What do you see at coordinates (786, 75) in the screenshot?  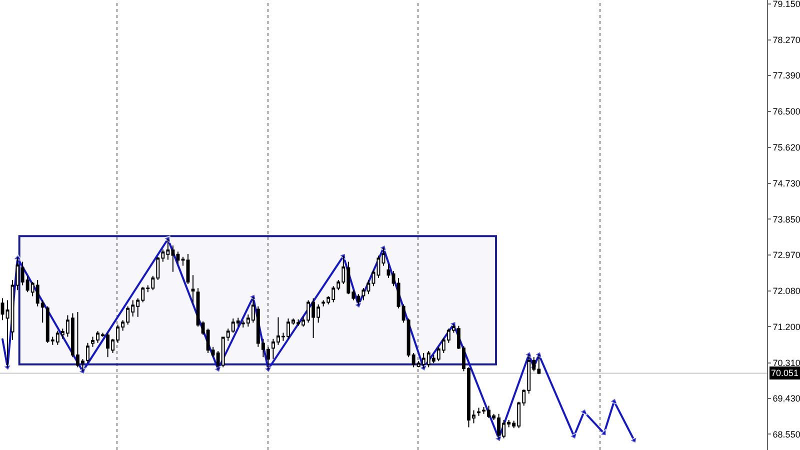 I see `y-tick-label: 77.390` at bounding box center [786, 75].